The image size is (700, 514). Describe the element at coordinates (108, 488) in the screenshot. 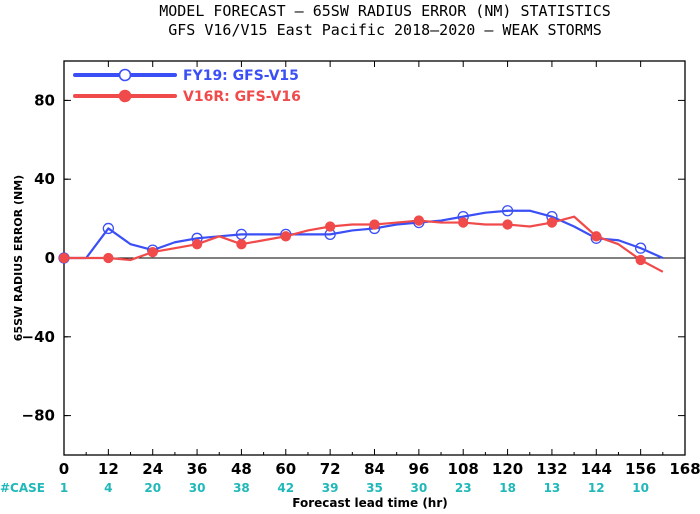

I see `case-count: 4` at that location.